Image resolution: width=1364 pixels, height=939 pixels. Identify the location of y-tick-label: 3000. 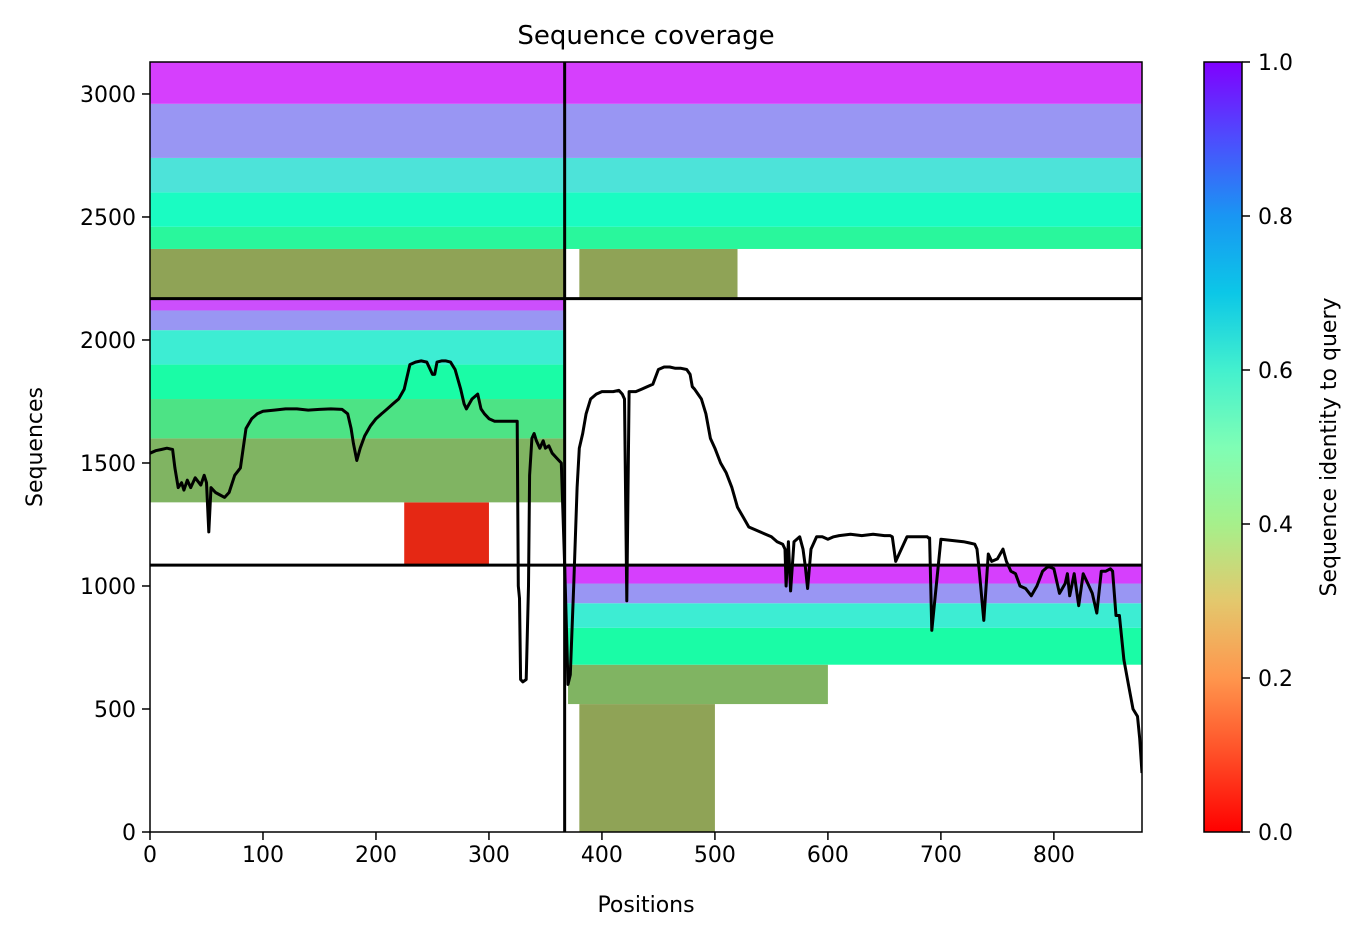
(108, 95).